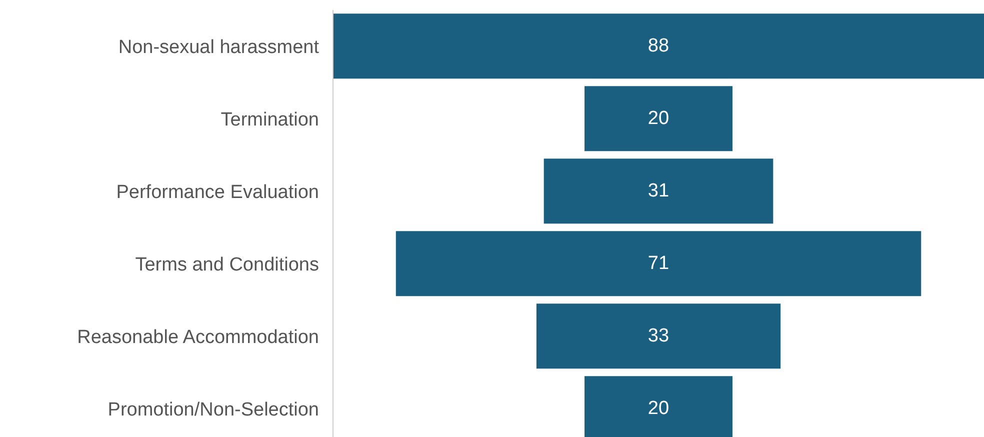  Describe the element at coordinates (659, 263) in the screenshot. I see `data-label: 71` at that location.